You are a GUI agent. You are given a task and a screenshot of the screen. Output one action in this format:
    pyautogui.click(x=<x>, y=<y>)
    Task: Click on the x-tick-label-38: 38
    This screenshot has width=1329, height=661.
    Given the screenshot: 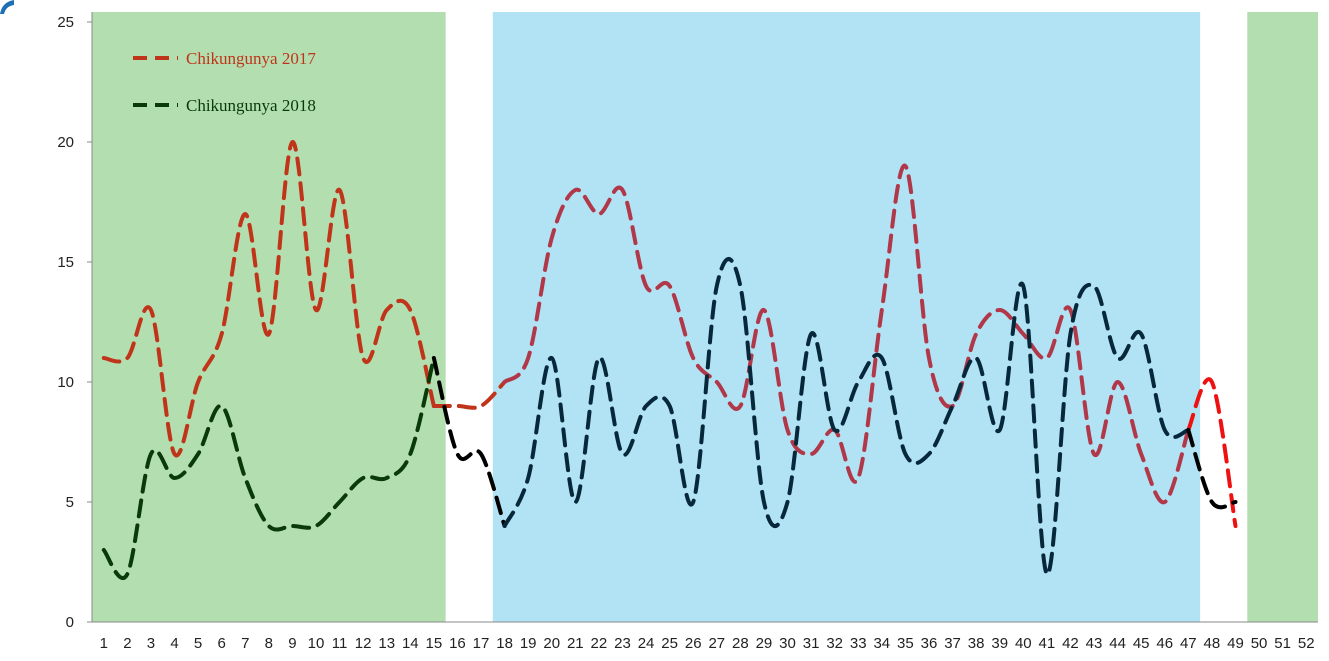 What is the action you would take?
    pyautogui.click(x=976, y=643)
    